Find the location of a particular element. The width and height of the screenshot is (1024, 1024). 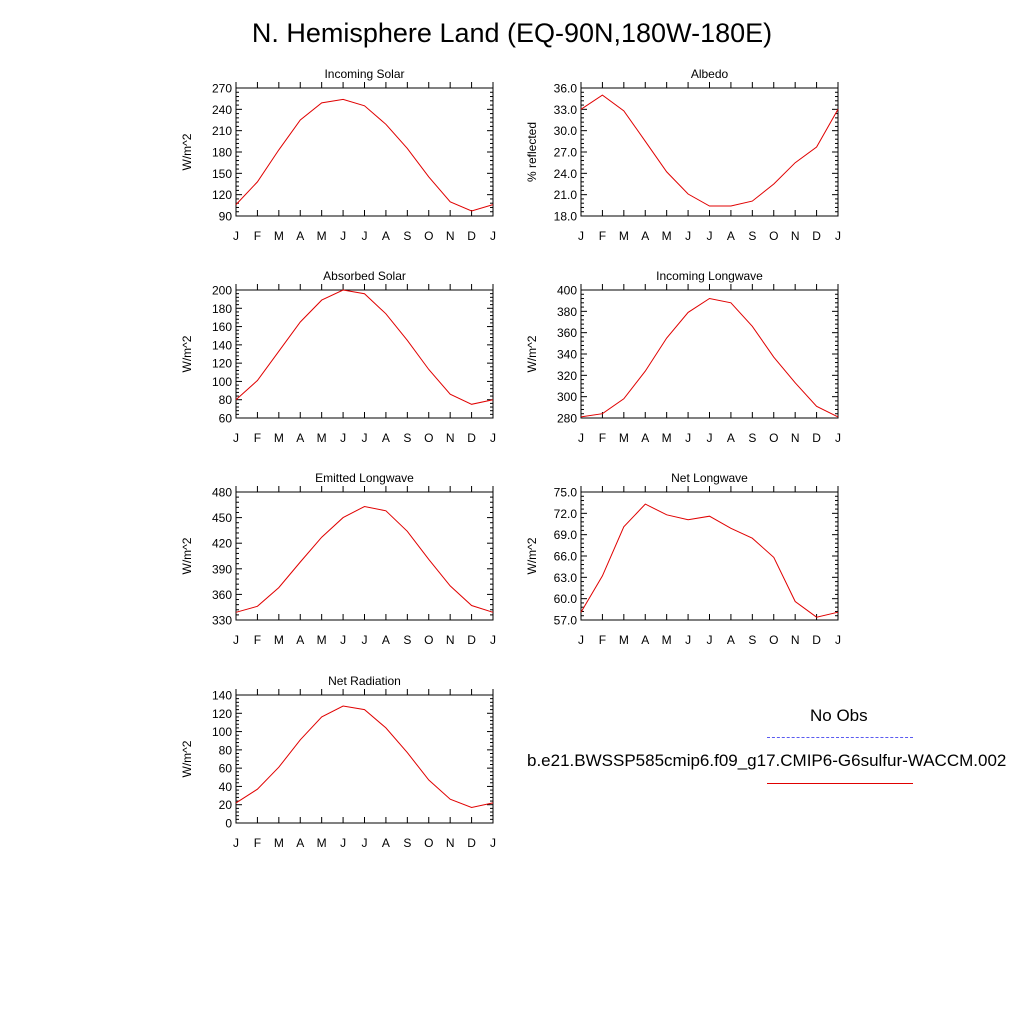

y-tick-label: 60.0 is located at coordinates (566, 599).